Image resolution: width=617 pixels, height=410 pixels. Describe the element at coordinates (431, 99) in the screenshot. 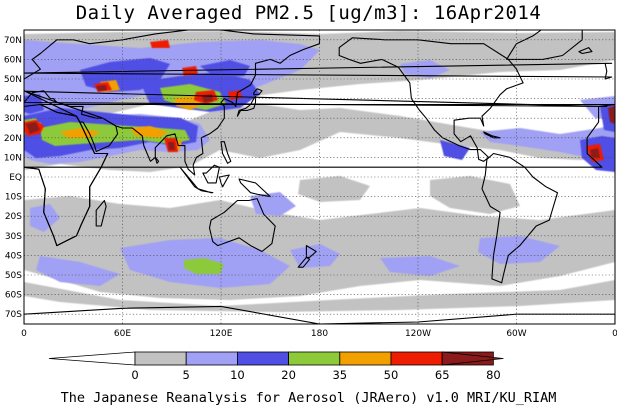

I see `coastline-north-america` at that location.